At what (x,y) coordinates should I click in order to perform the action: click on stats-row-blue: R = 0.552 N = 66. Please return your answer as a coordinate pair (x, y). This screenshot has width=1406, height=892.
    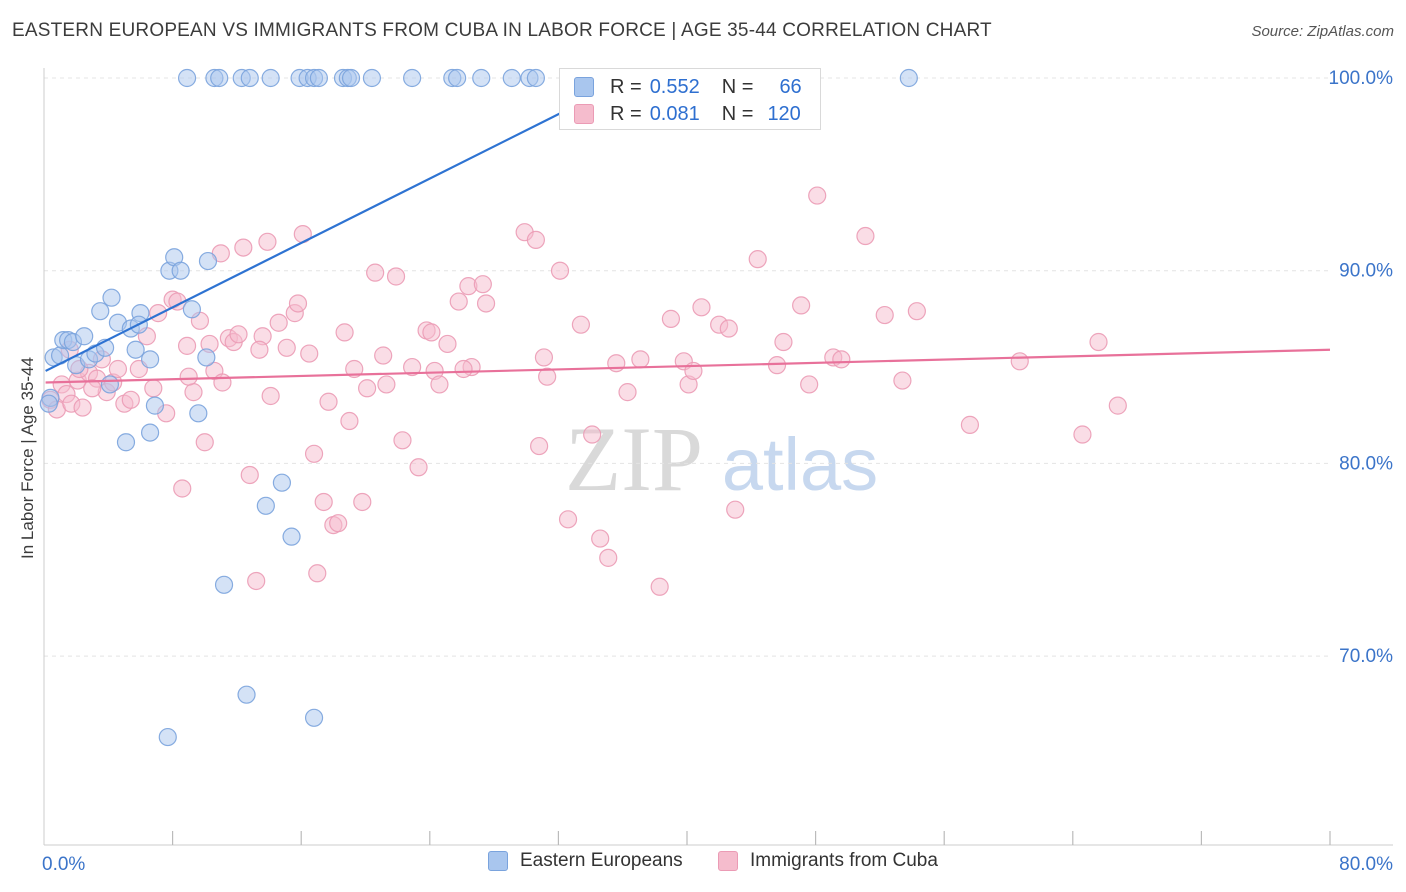
    Looking at the image, I should click on (688, 87).